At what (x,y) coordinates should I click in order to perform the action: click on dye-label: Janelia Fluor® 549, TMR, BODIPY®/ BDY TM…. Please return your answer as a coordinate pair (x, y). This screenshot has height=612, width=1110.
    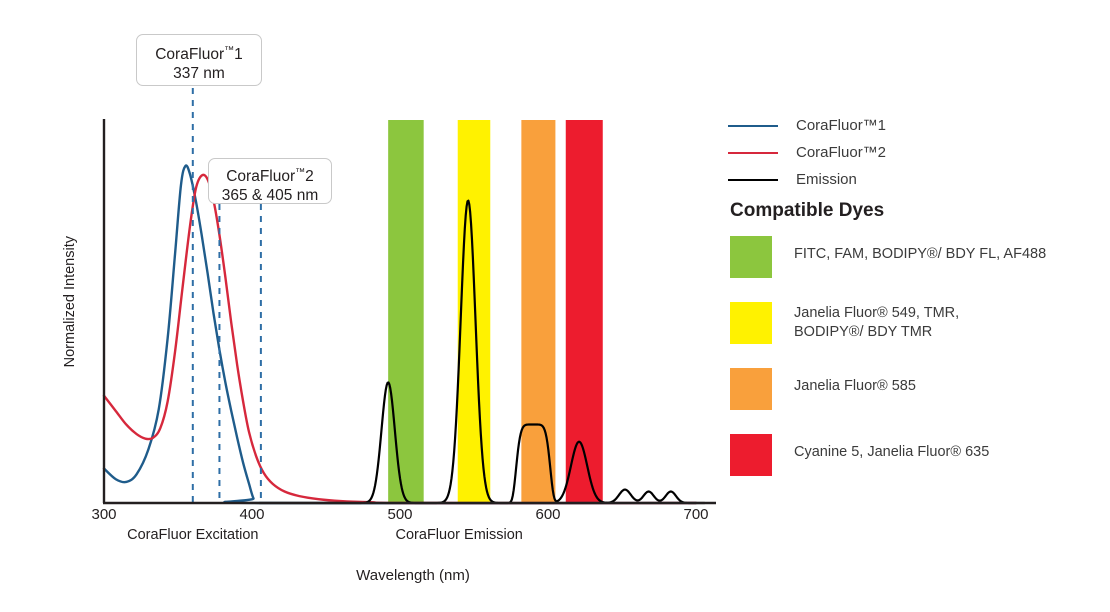
    Looking at the image, I should click on (877, 322).